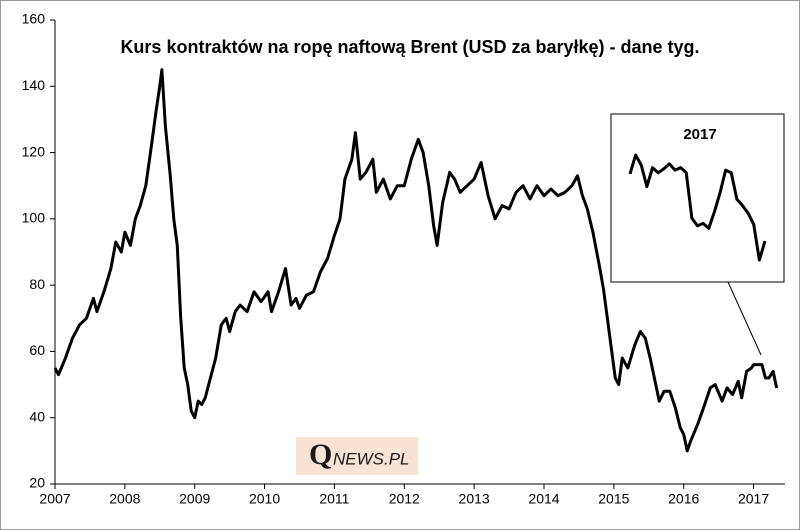 The height and width of the screenshot is (530, 800). Describe the element at coordinates (320, 454) in the screenshot. I see `logo-initial: Q` at that location.